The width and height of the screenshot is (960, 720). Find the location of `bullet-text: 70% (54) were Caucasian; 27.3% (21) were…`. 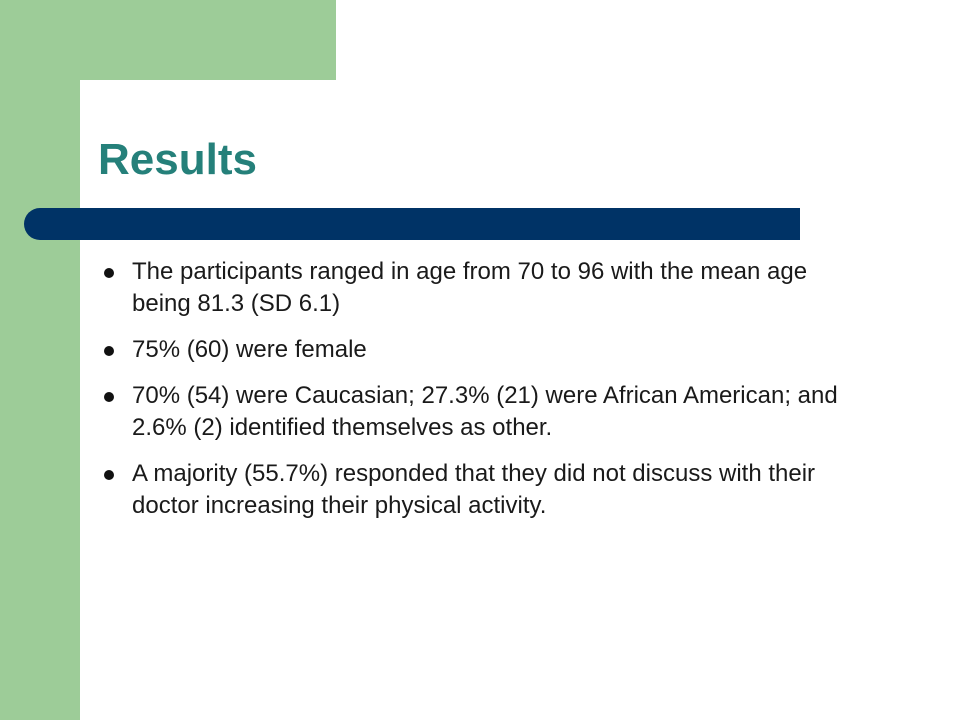

bullet-text: 70% (54) were Caucasian; 27.3% (21) were… is located at coordinates (485, 411).